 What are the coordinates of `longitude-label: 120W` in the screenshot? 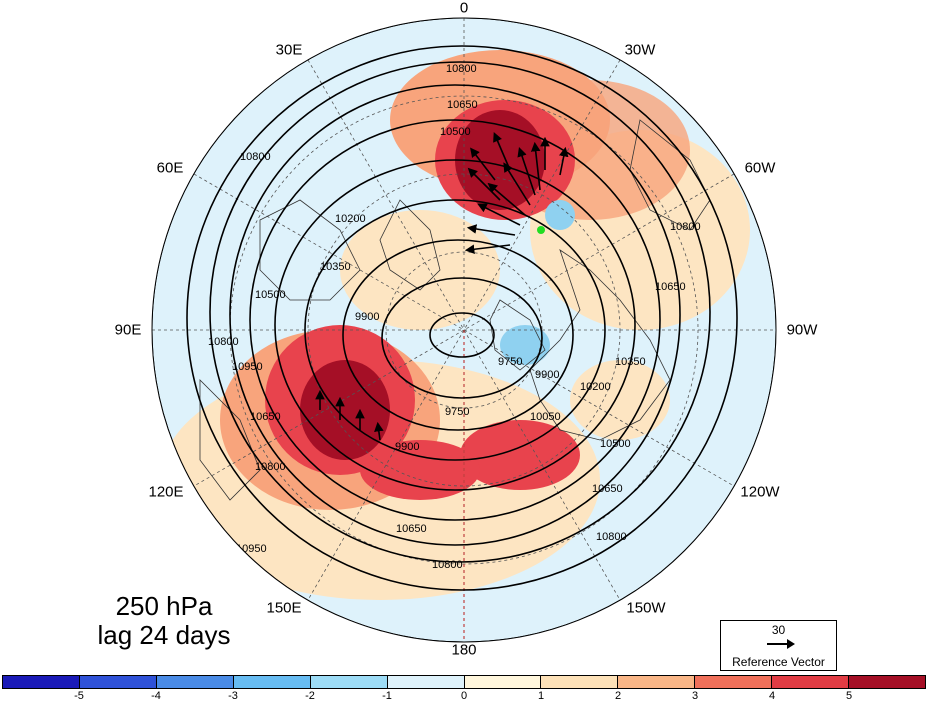 It's located at (760, 492).